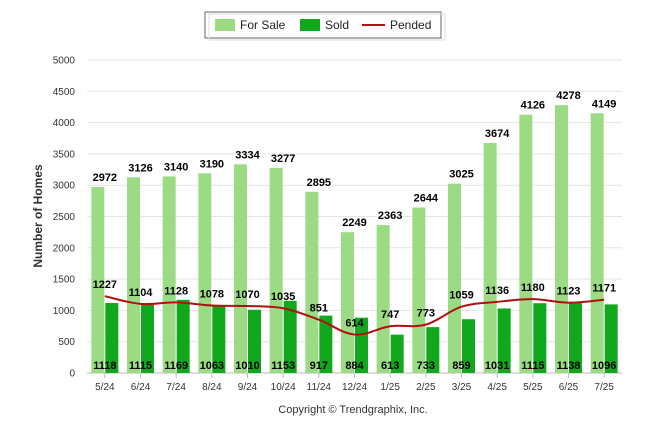 This screenshot has width=646, height=434. I want to click on legend-label-sold: Sold, so click(337, 25).